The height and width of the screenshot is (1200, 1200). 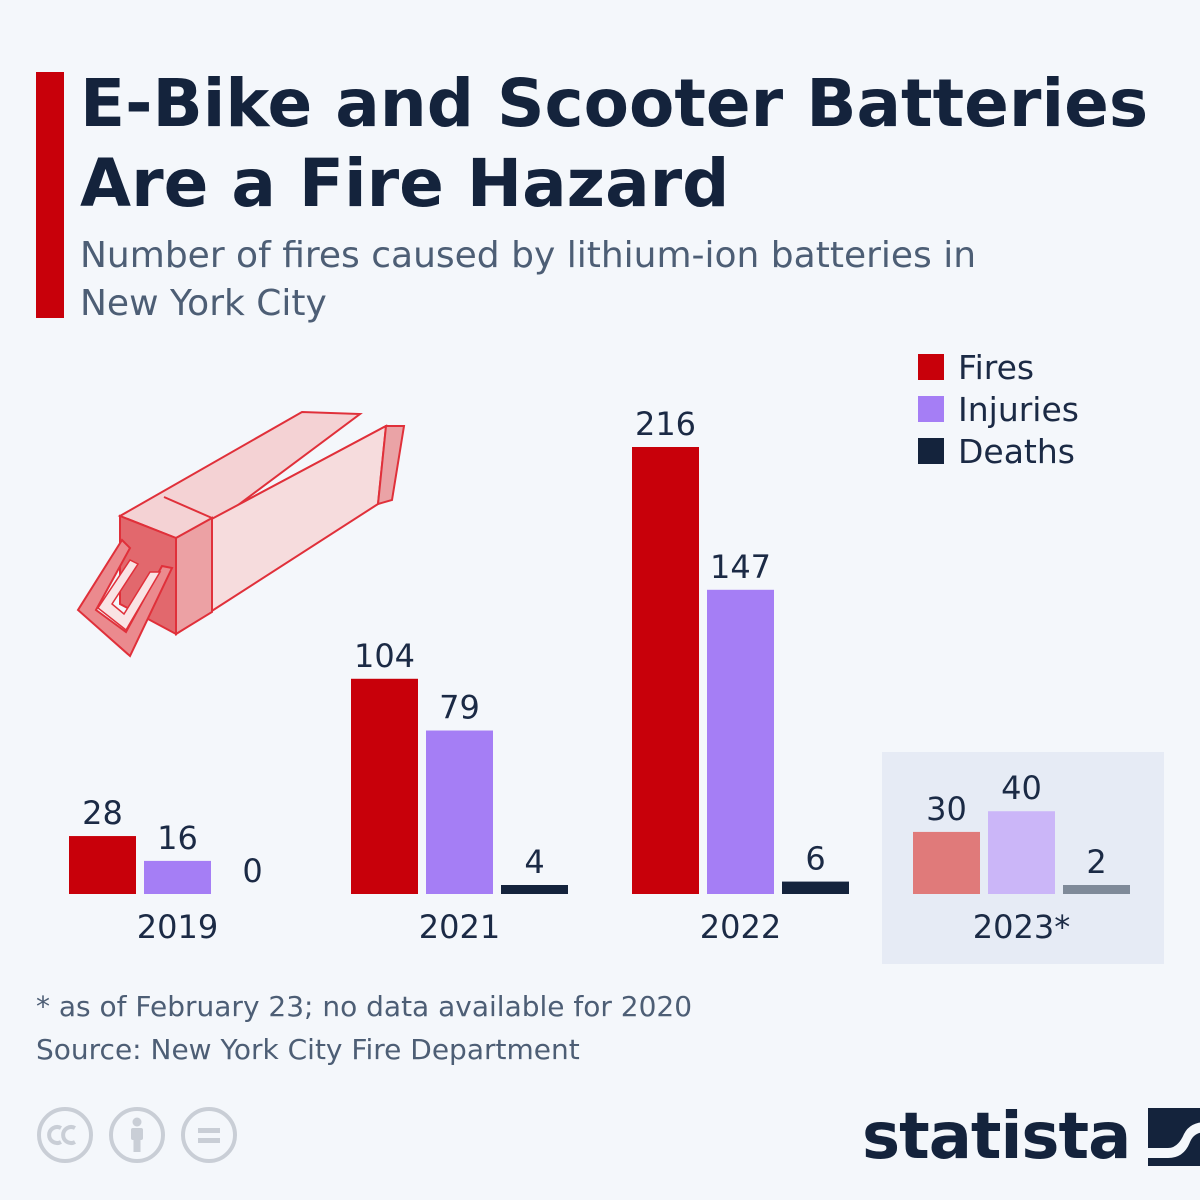 I want to click on battery-icon, so click(x=241, y=534).